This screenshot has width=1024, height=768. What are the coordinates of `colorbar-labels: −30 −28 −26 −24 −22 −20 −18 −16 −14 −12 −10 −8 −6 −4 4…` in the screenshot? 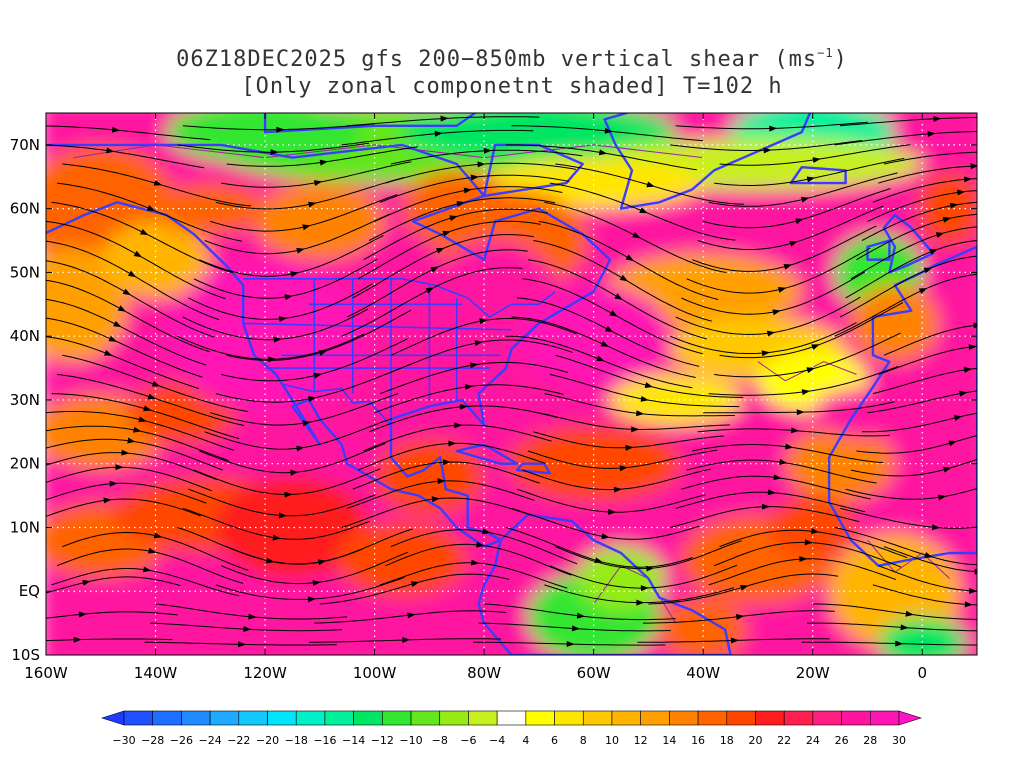 It's located at (509, 740).